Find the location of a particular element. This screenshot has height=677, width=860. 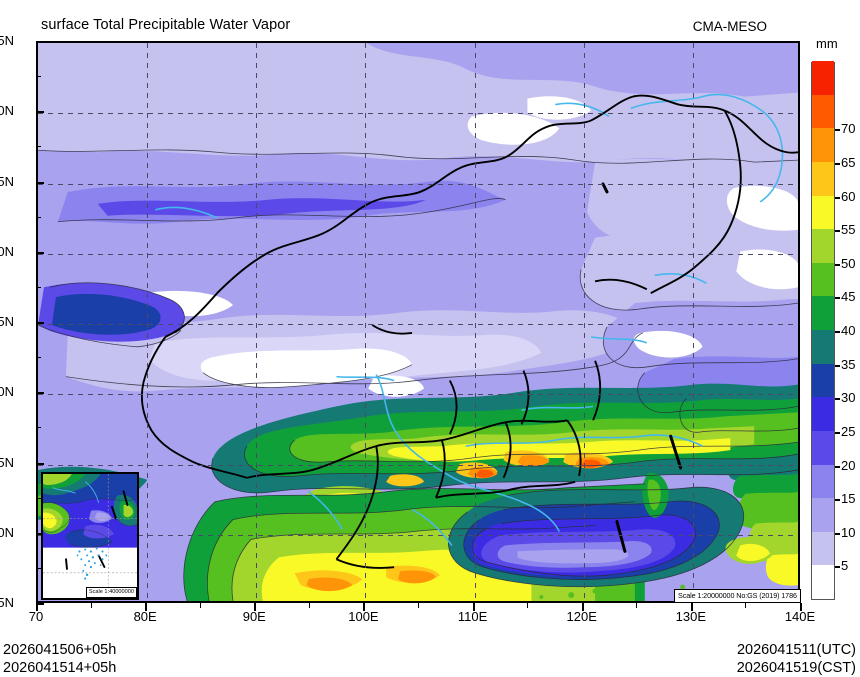

colorbar-label-40: 40 is located at coordinates (848, 330).